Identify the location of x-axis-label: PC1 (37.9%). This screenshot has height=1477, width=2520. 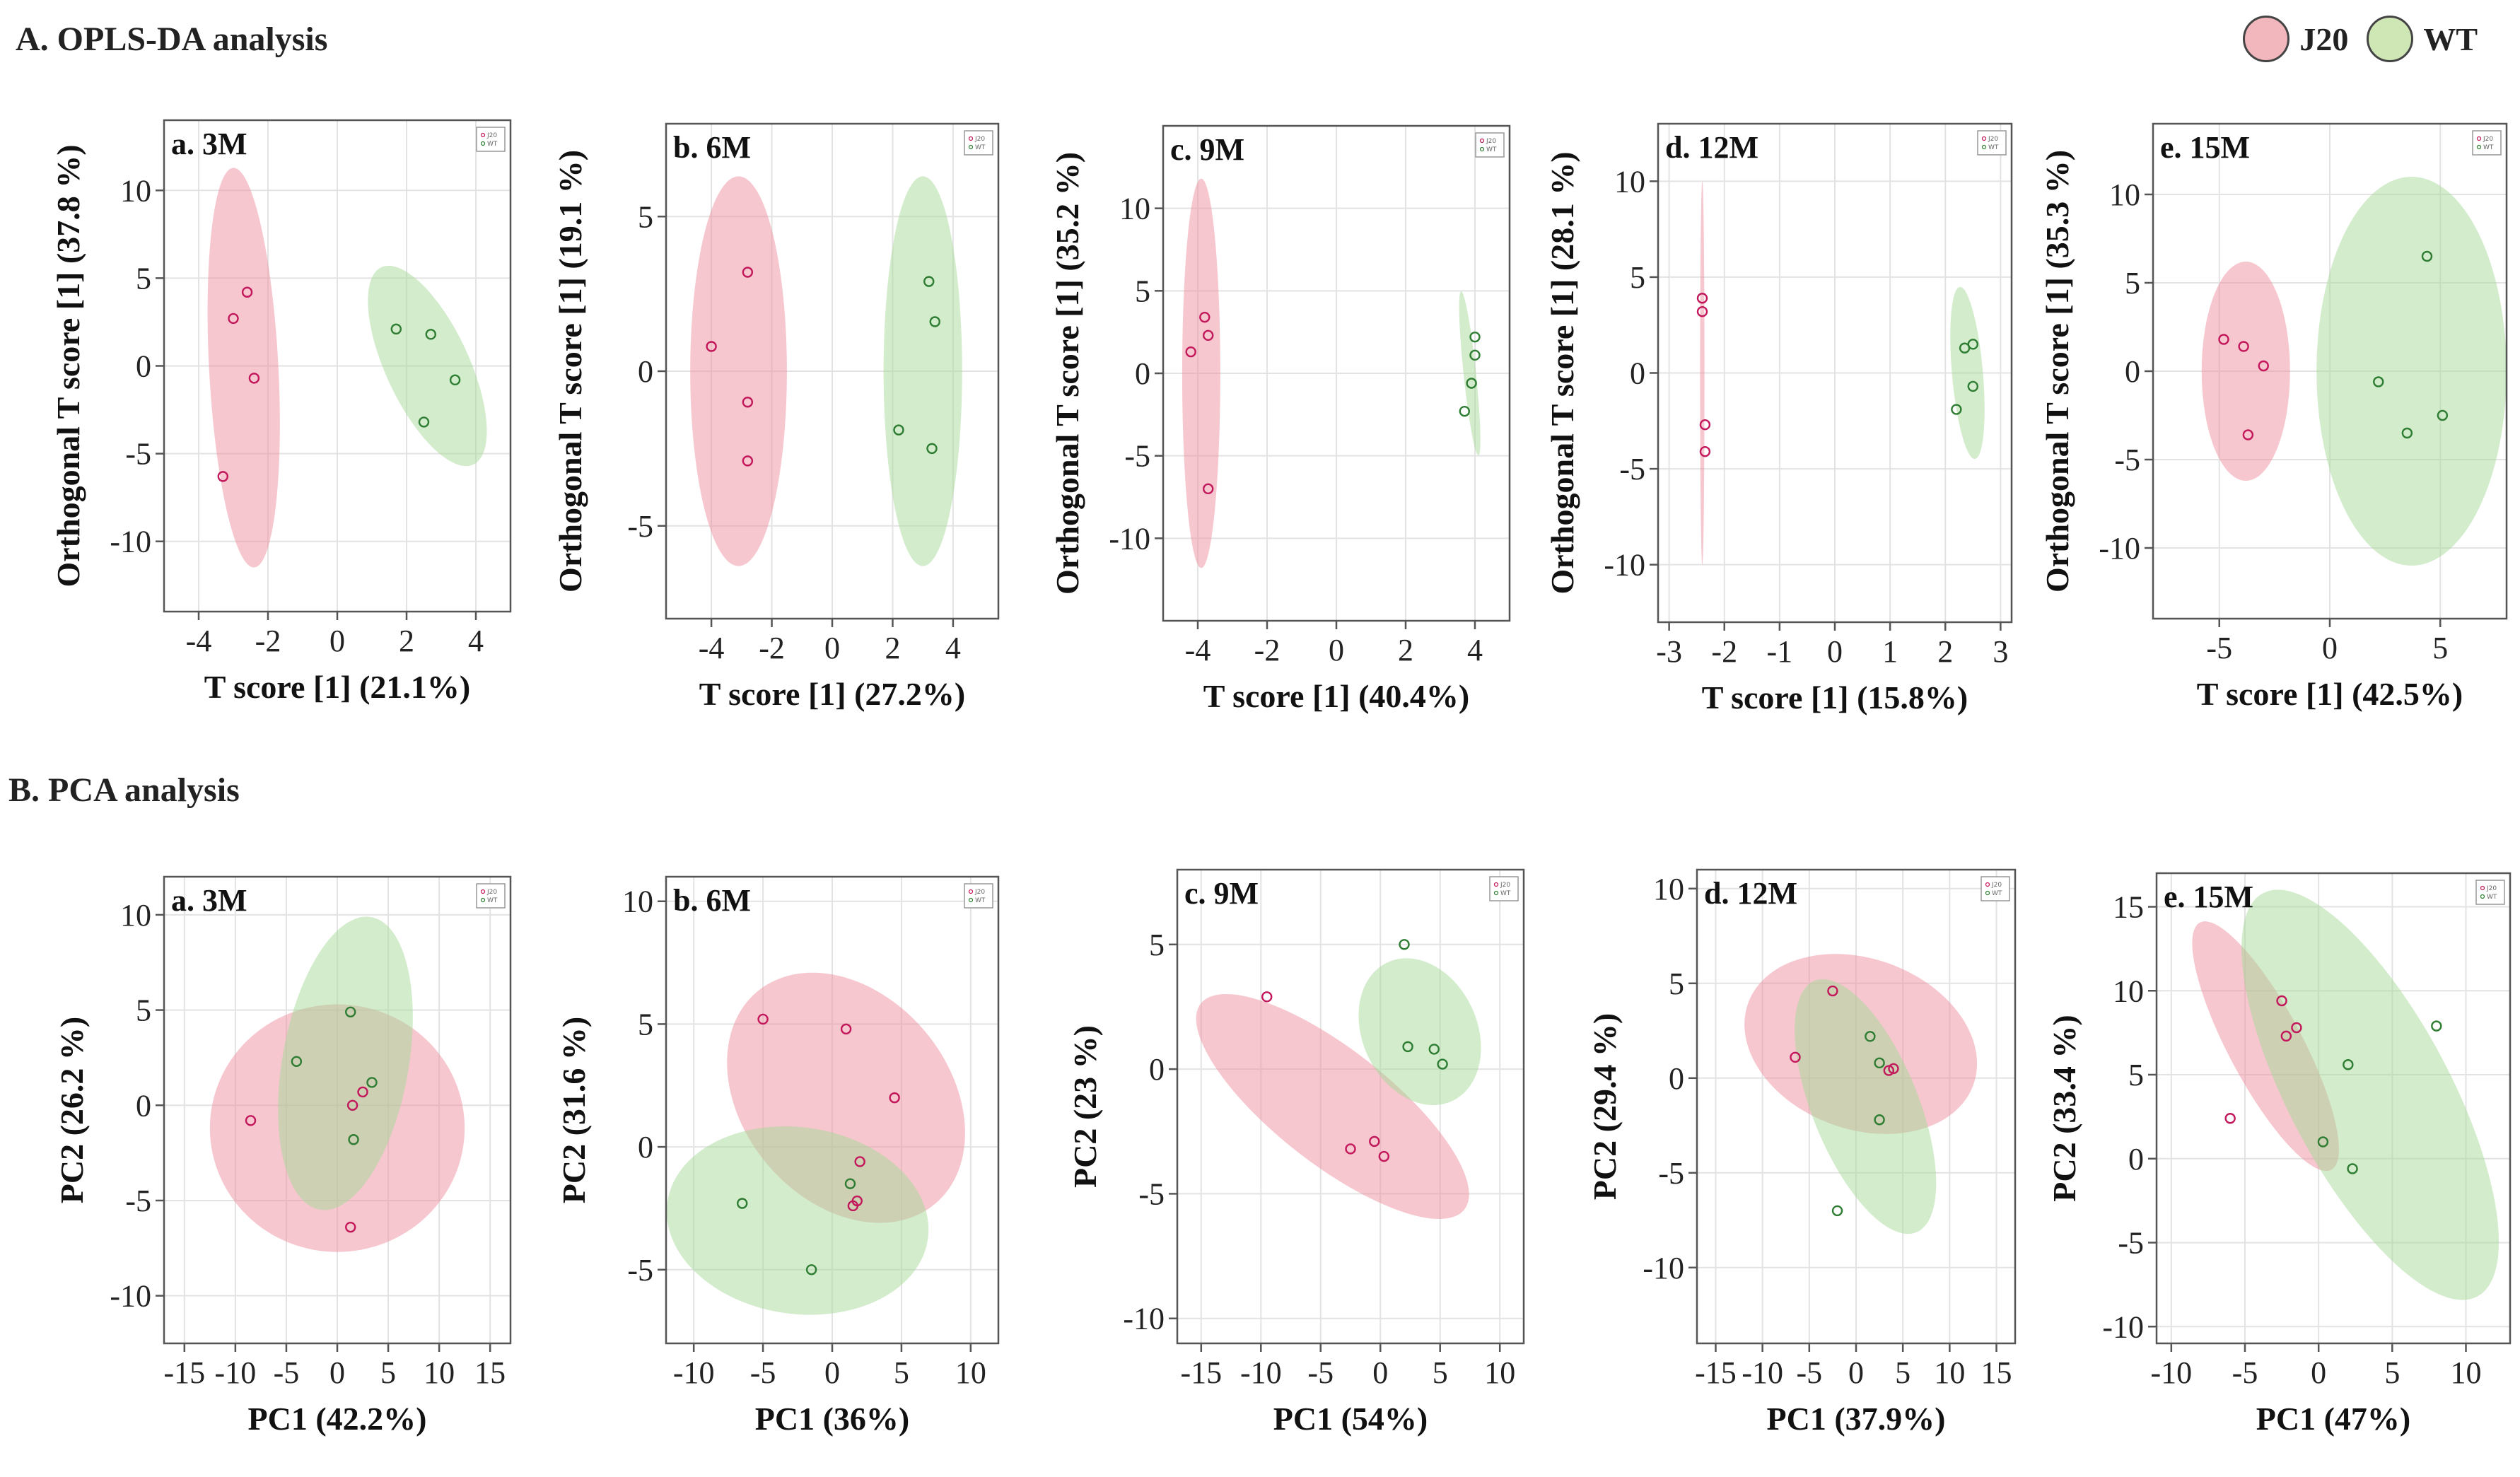
(1856, 1419).